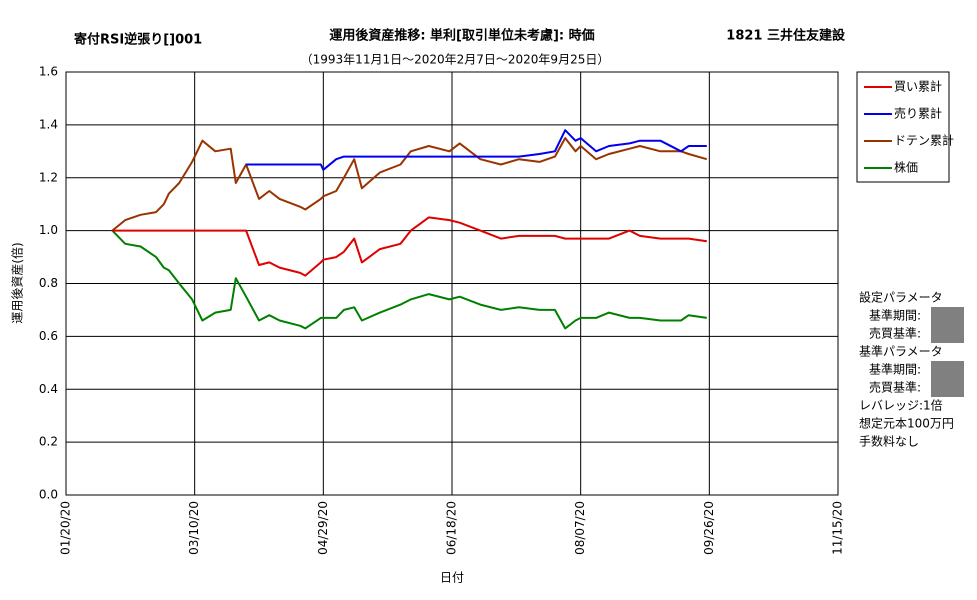 The width and height of the screenshot is (977, 600). What do you see at coordinates (889, 441) in the screenshot?
I see `panel-note: 手数料なし` at bounding box center [889, 441].